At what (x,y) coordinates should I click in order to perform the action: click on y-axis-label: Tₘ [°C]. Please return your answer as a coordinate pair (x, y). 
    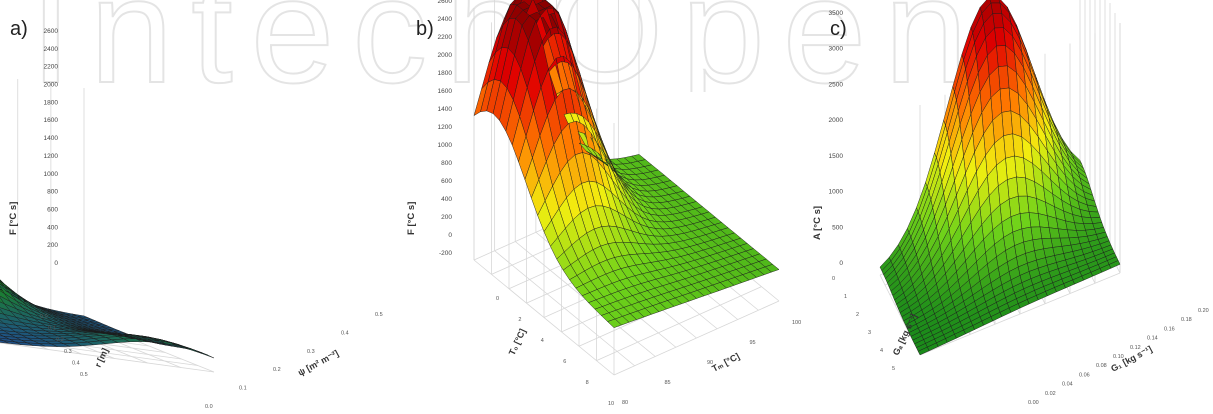
    Looking at the image, I should click on (725, 362).